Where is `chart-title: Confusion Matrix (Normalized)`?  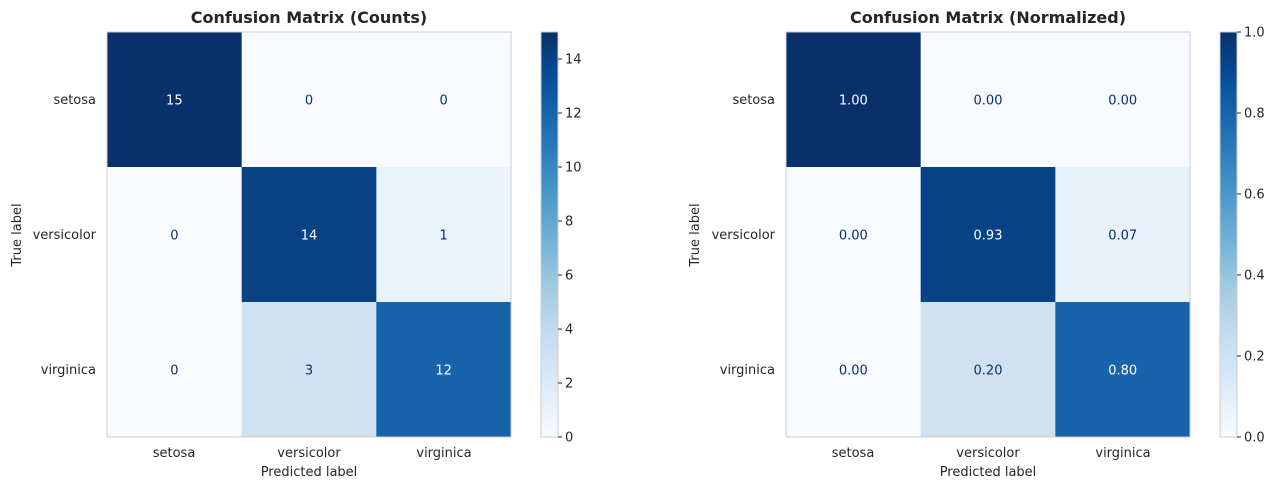 chart-title: Confusion Matrix (Normalized) is located at coordinates (988, 17).